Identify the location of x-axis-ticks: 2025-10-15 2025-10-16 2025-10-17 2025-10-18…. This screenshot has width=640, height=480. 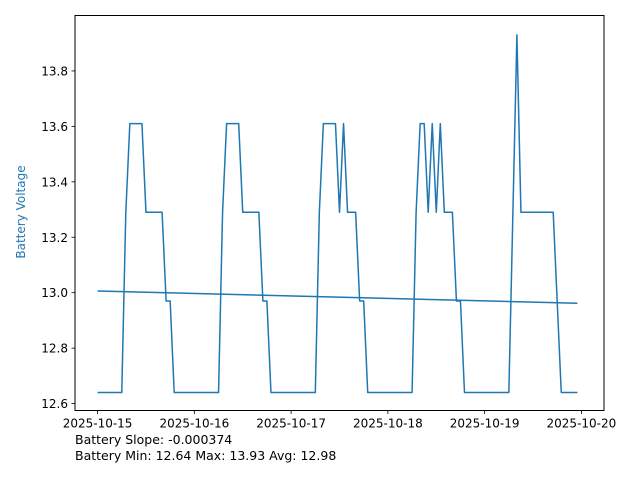
(340, 420).